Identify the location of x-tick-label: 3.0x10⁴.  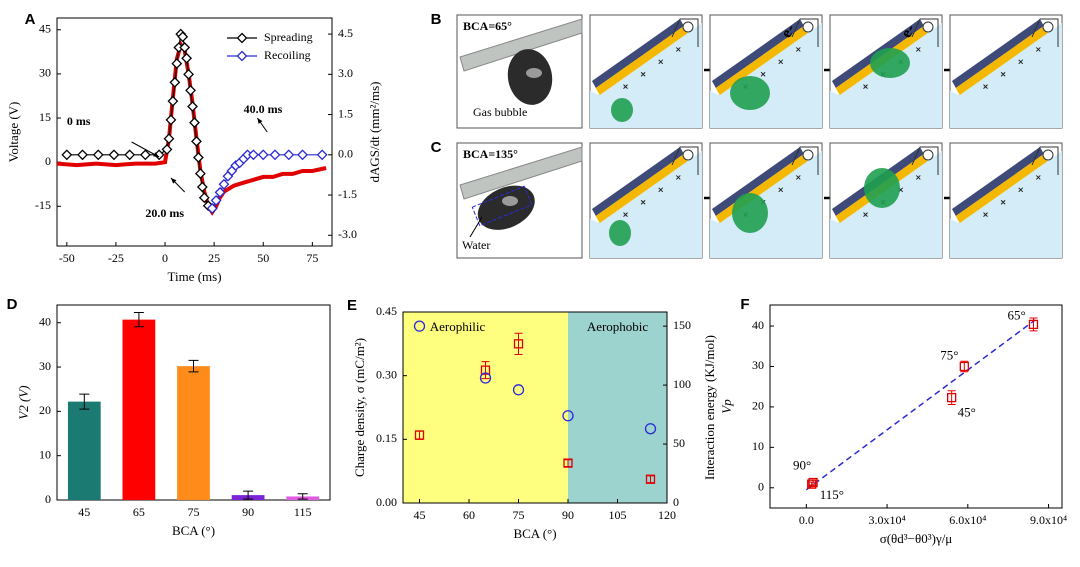
(886, 520).